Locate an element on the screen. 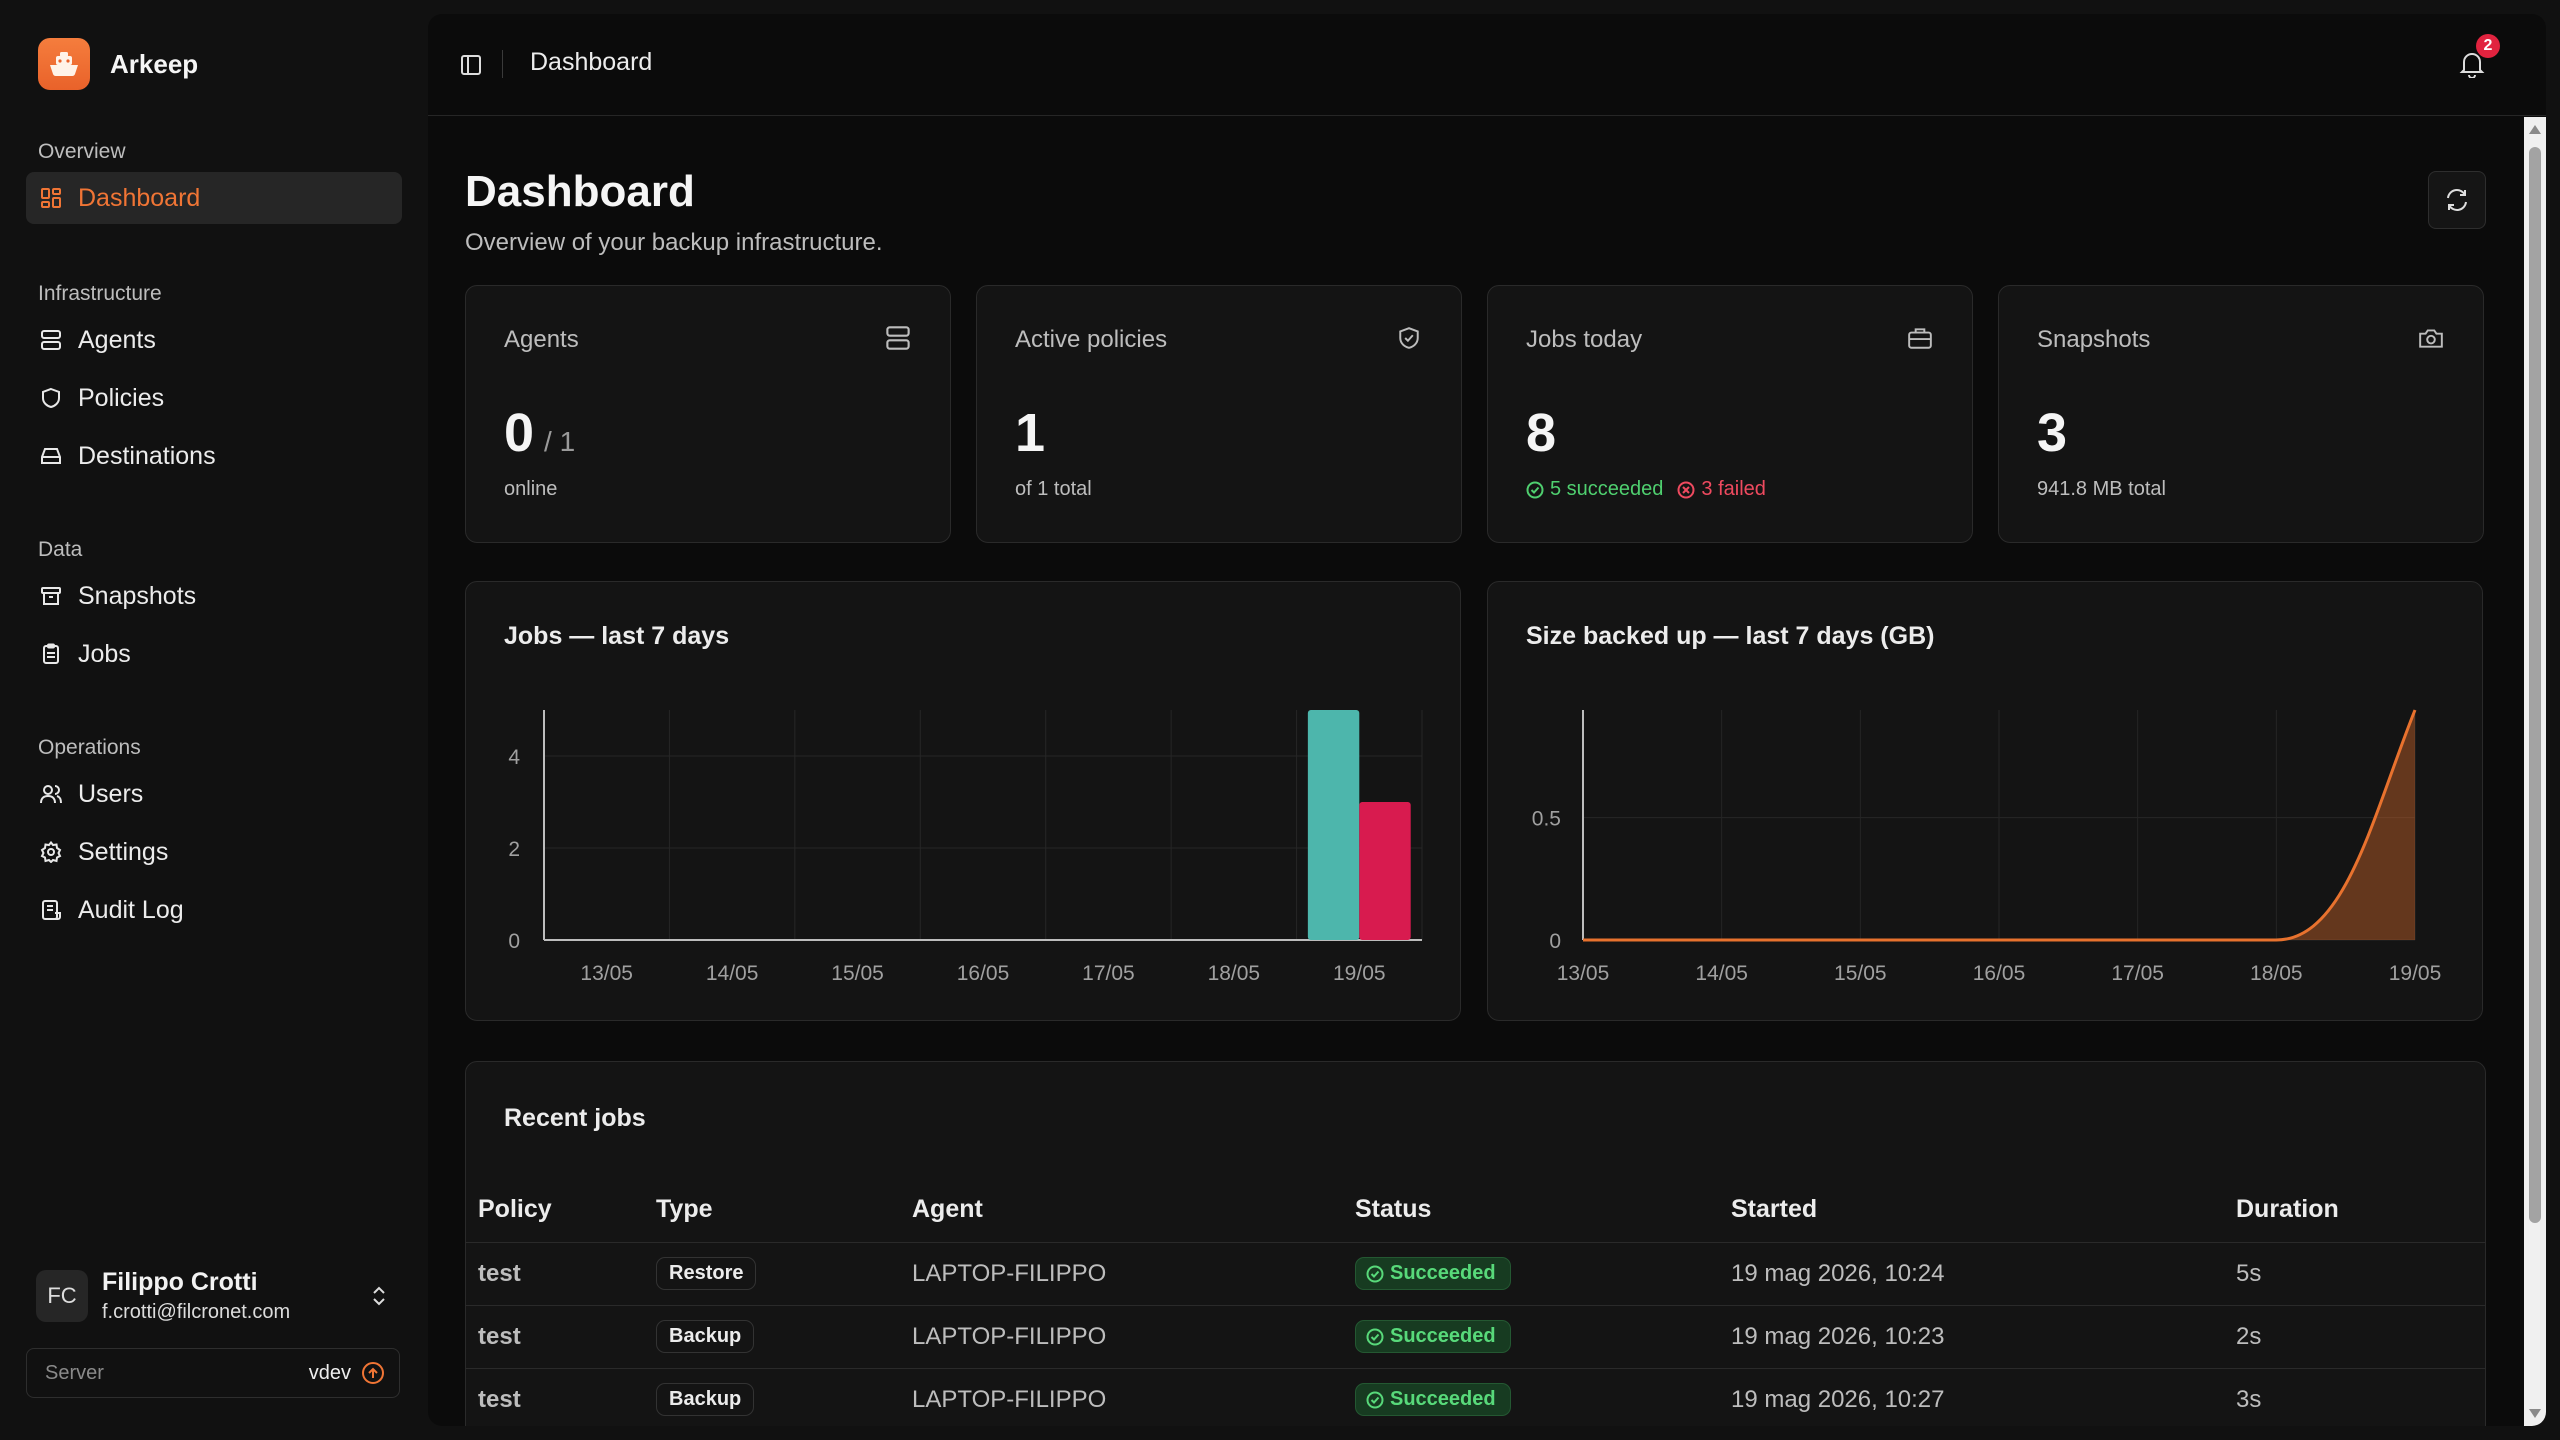 This screenshot has width=2560, height=1440. sidebar-item-label: Users is located at coordinates (111, 793).